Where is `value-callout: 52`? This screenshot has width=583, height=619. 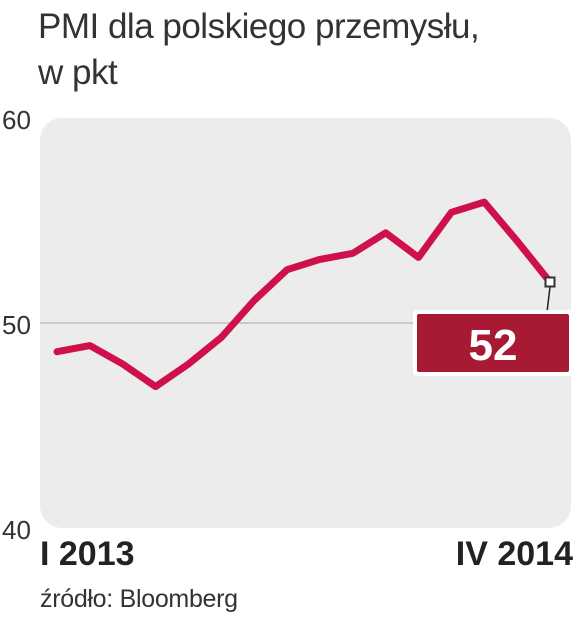 value-callout: 52 is located at coordinates (493, 343).